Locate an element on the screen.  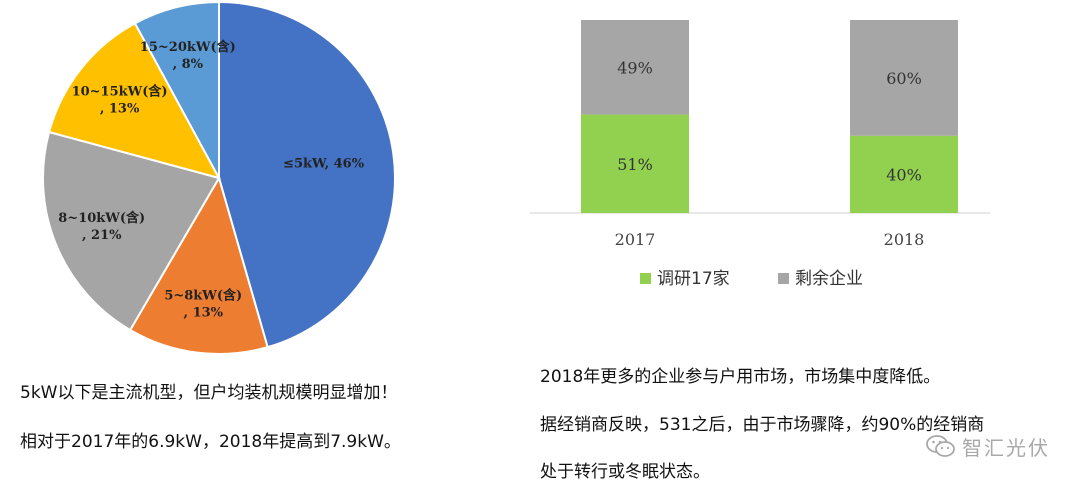
bar-data-label: 60% is located at coordinates (904, 78).